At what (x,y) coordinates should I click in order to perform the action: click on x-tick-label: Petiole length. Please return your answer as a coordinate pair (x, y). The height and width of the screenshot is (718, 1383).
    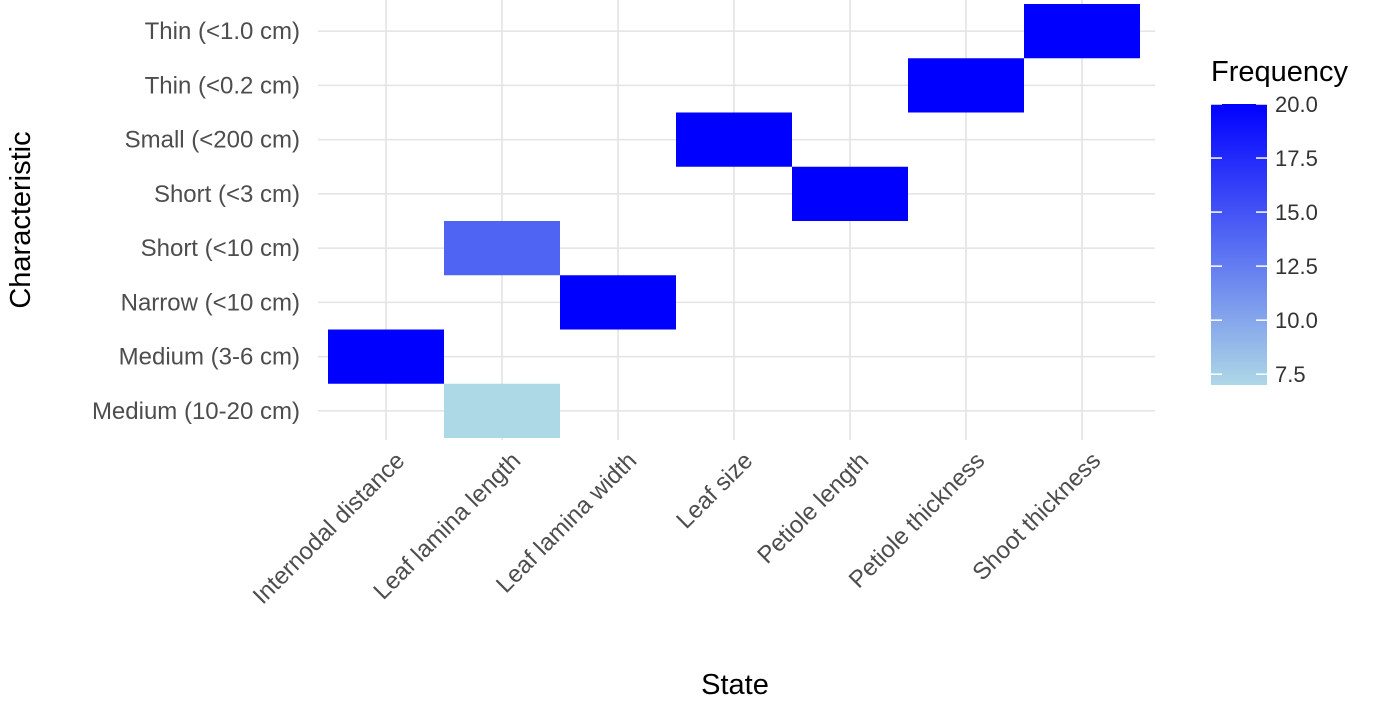
    Looking at the image, I should click on (813, 508).